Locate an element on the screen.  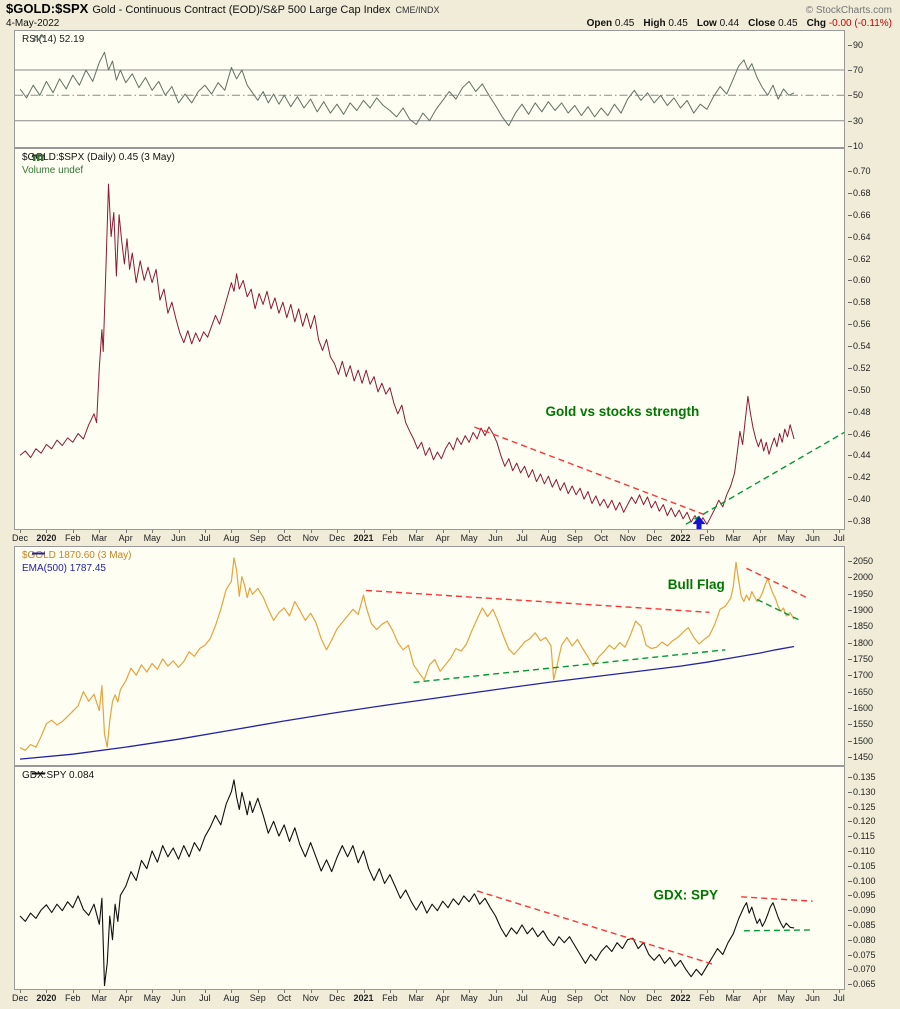
y-axis-tick-label: 90 is located at coordinates (855, 44).